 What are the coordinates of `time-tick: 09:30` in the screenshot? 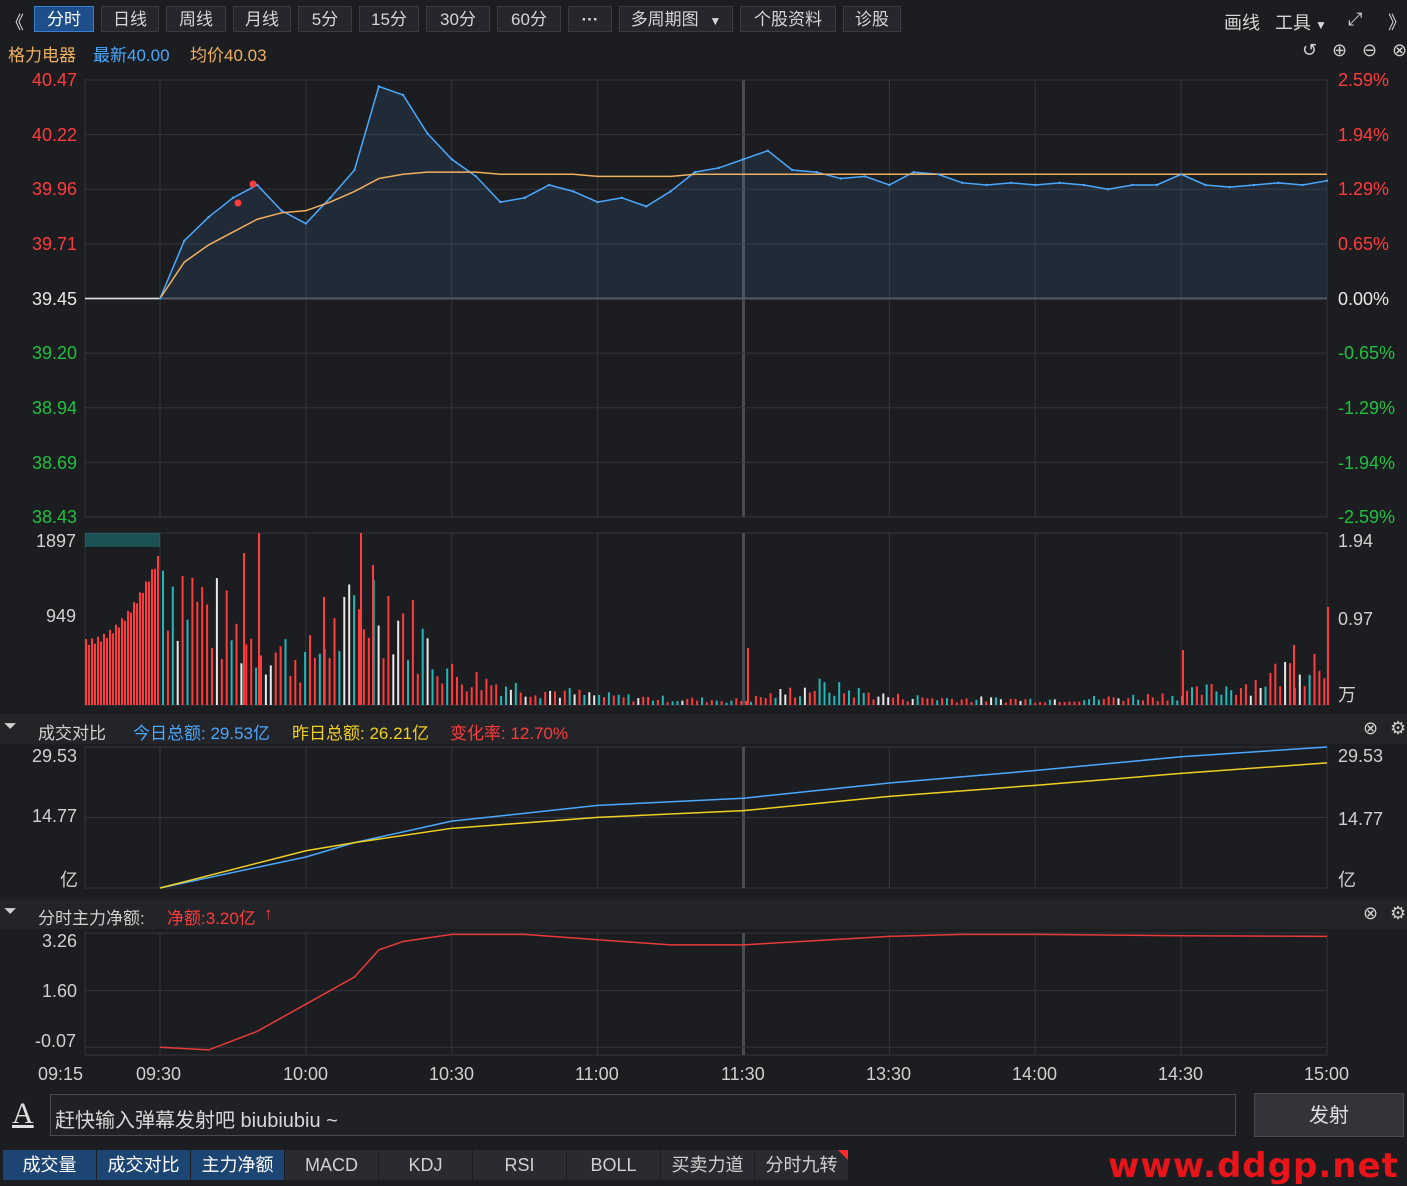 It's located at (159, 1074).